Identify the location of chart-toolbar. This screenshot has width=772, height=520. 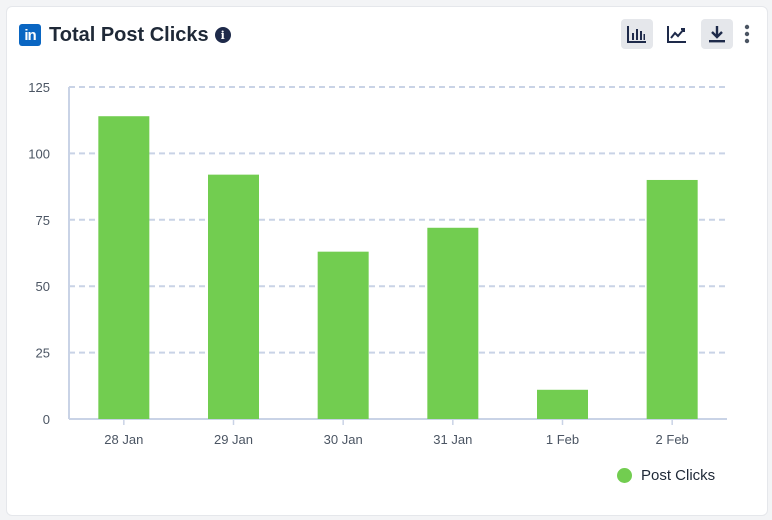
(687, 34).